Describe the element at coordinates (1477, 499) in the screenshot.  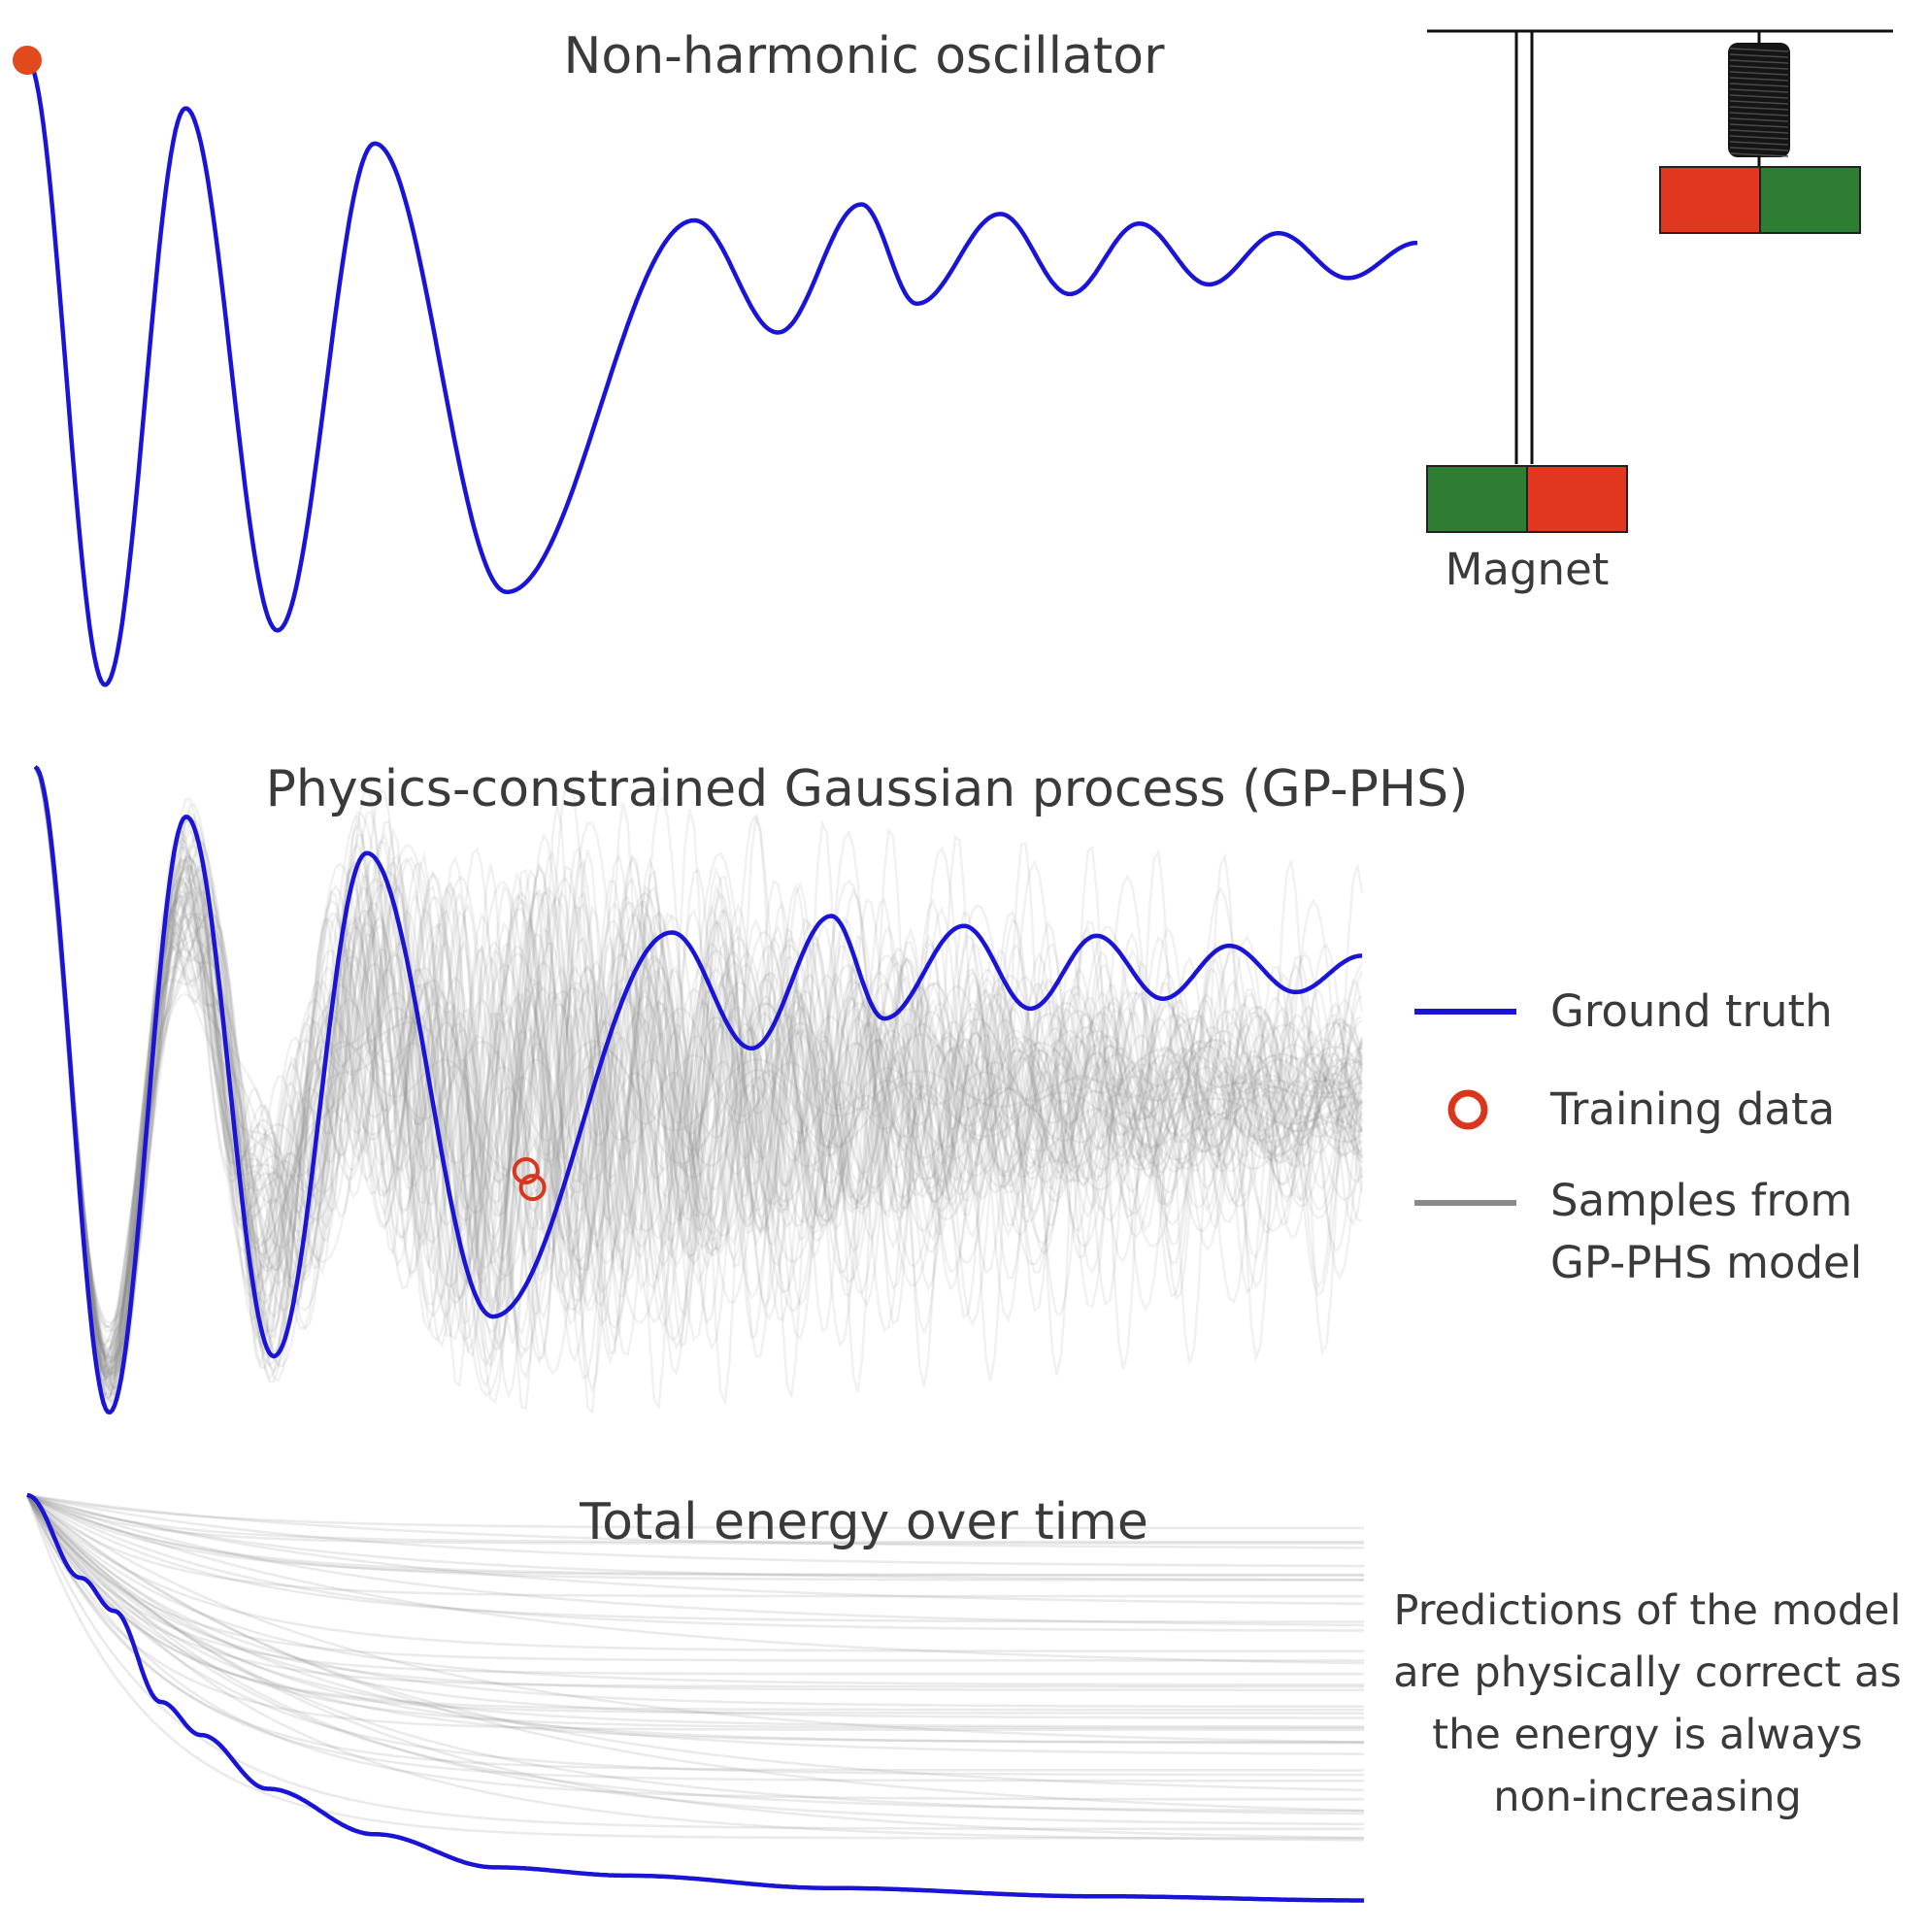
I see `magnet-block-green` at that location.